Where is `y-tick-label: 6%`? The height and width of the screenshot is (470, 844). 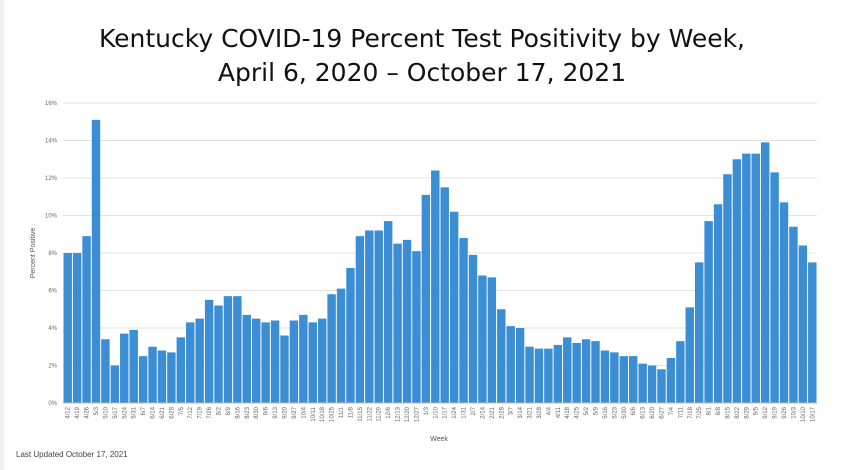 y-tick-label: 6% is located at coordinates (52, 292).